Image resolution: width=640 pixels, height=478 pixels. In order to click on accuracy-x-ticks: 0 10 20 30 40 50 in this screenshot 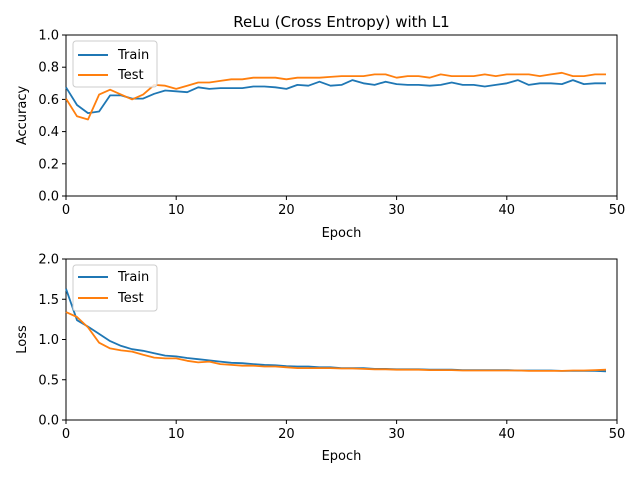, I will do `click(343, 207)`.